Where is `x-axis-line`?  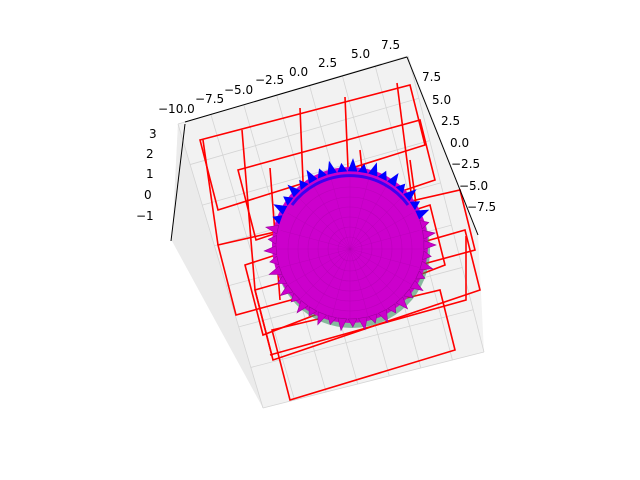
x-axis-line is located at coordinates (296, 89).